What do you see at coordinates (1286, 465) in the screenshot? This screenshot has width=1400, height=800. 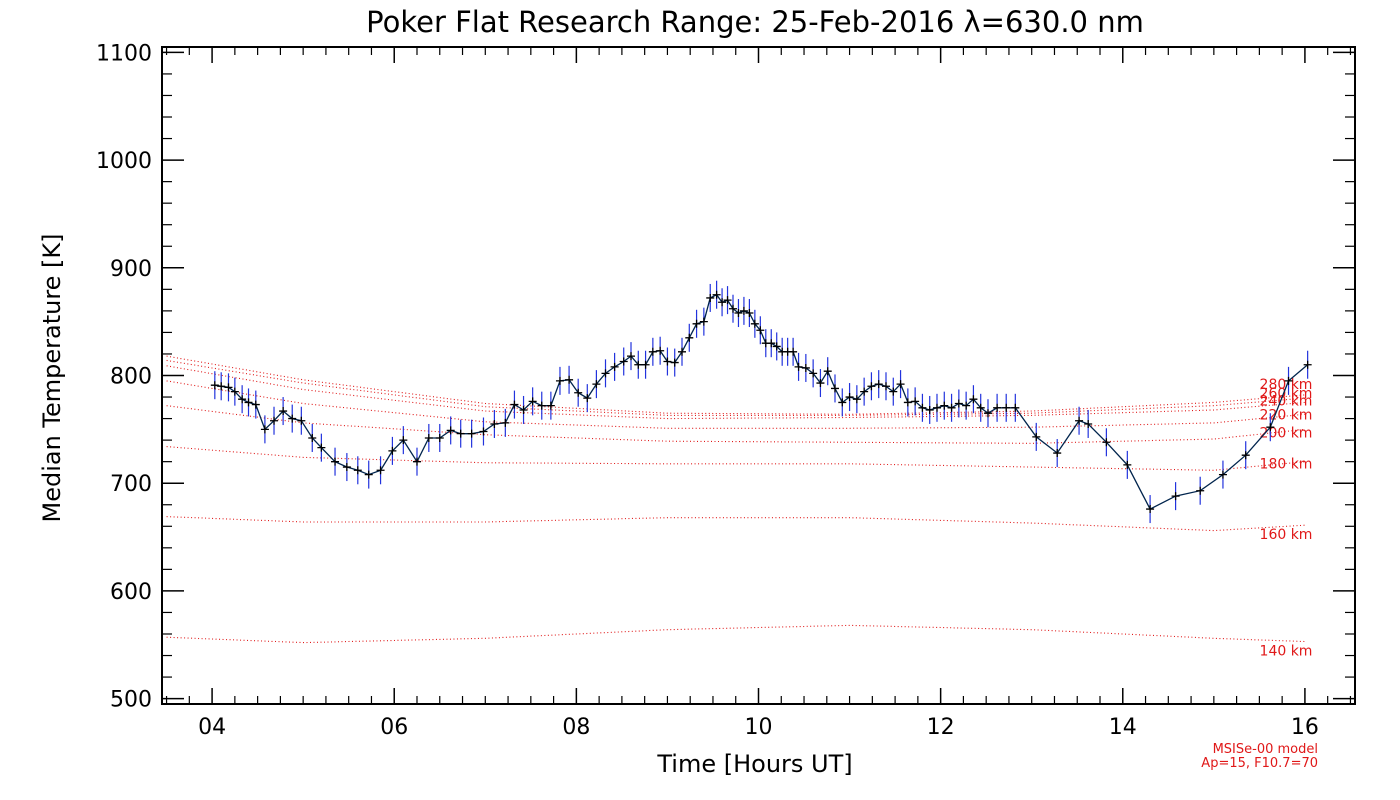 I see `model-altitude-label: 180 km` at bounding box center [1286, 465].